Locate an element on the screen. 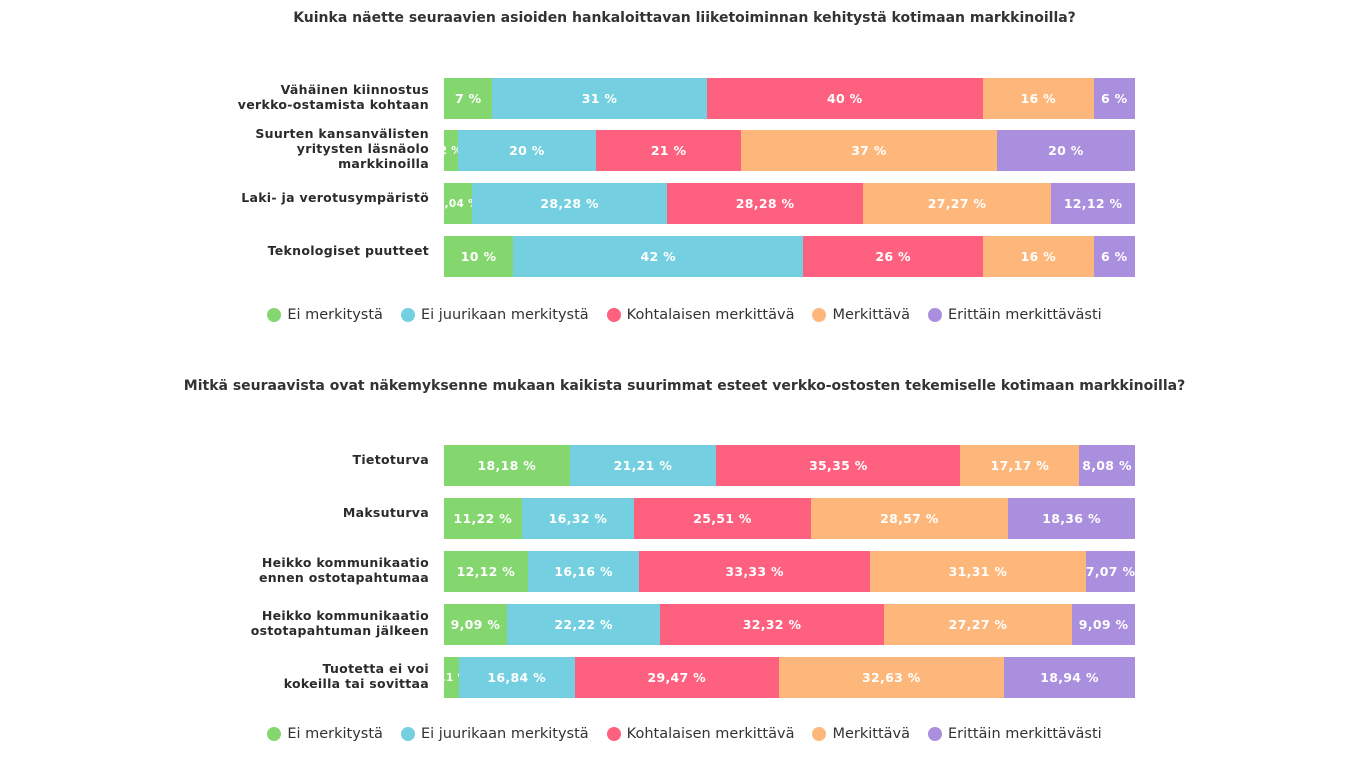  bar-segment: 18,18 % is located at coordinates (507, 465).